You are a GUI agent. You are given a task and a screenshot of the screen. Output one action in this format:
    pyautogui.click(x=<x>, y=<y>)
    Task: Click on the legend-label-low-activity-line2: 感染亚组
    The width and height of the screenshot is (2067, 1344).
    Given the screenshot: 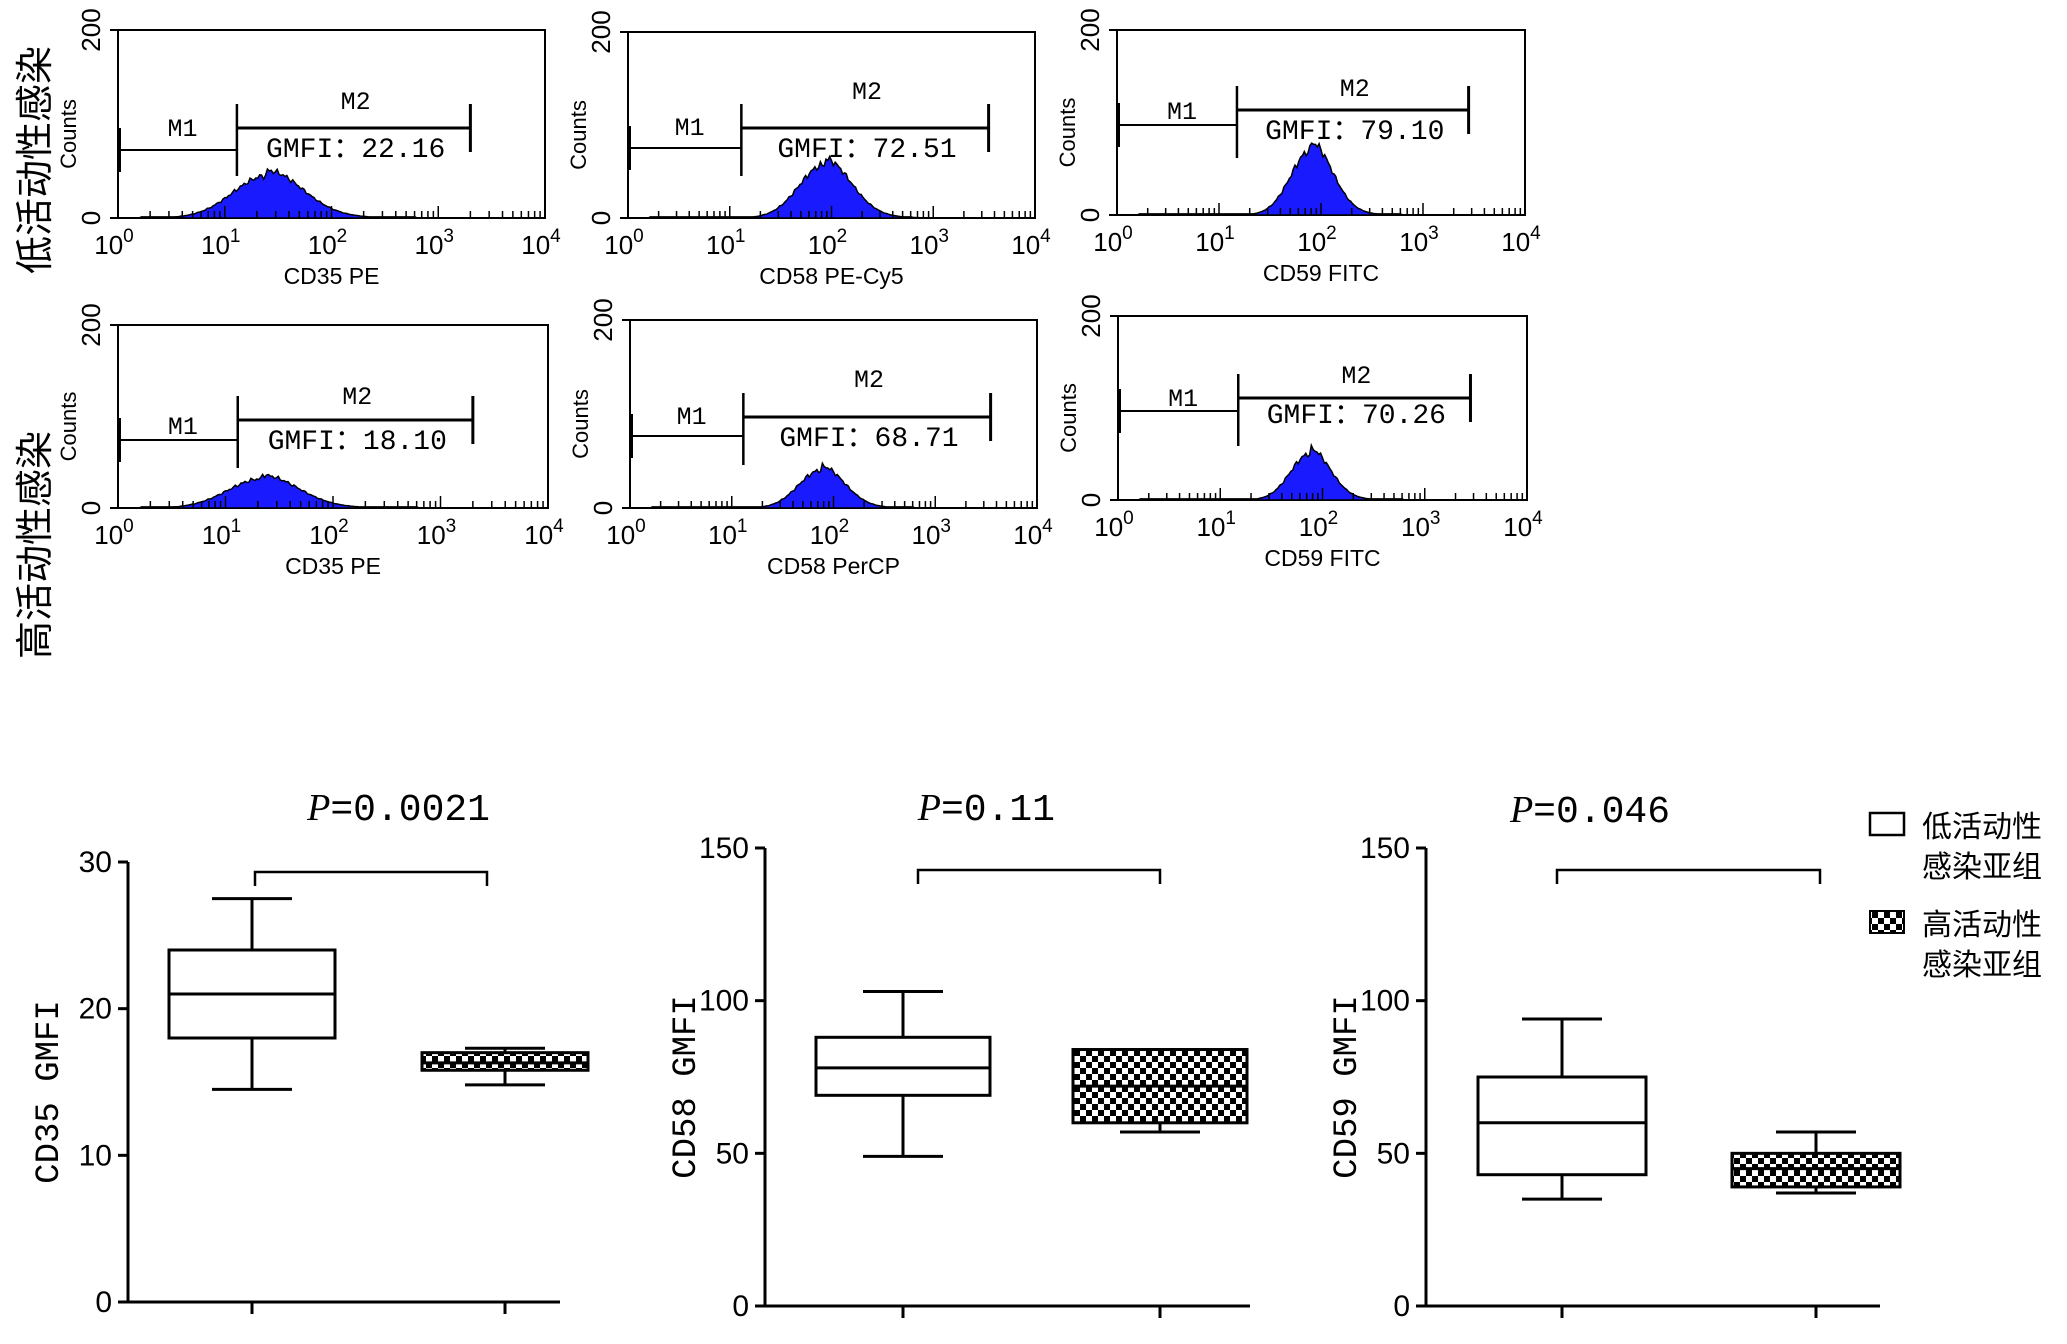 What is the action you would take?
    pyautogui.click(x=1982, y=867)
    